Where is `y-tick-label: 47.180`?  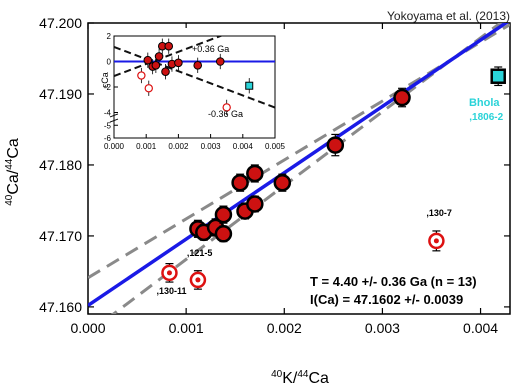 y-tick-label: 47.180 is located at coordinates (60, 165).